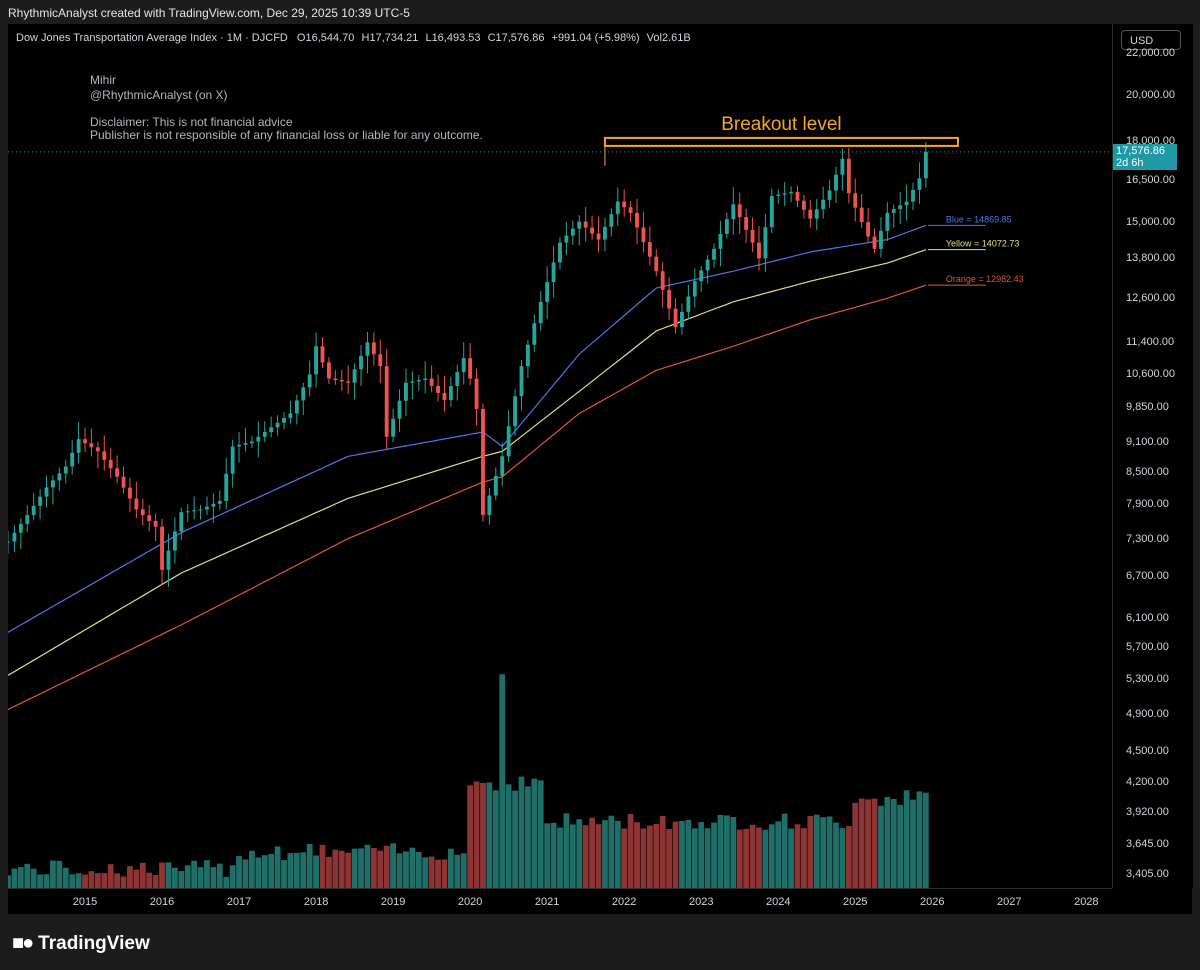  I want to click on year-tick-label: 2023, so click(701, 902).